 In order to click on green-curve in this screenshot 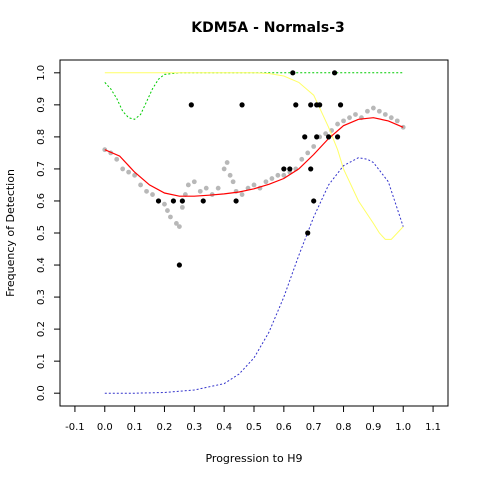, I will do `click(254, 96)`.